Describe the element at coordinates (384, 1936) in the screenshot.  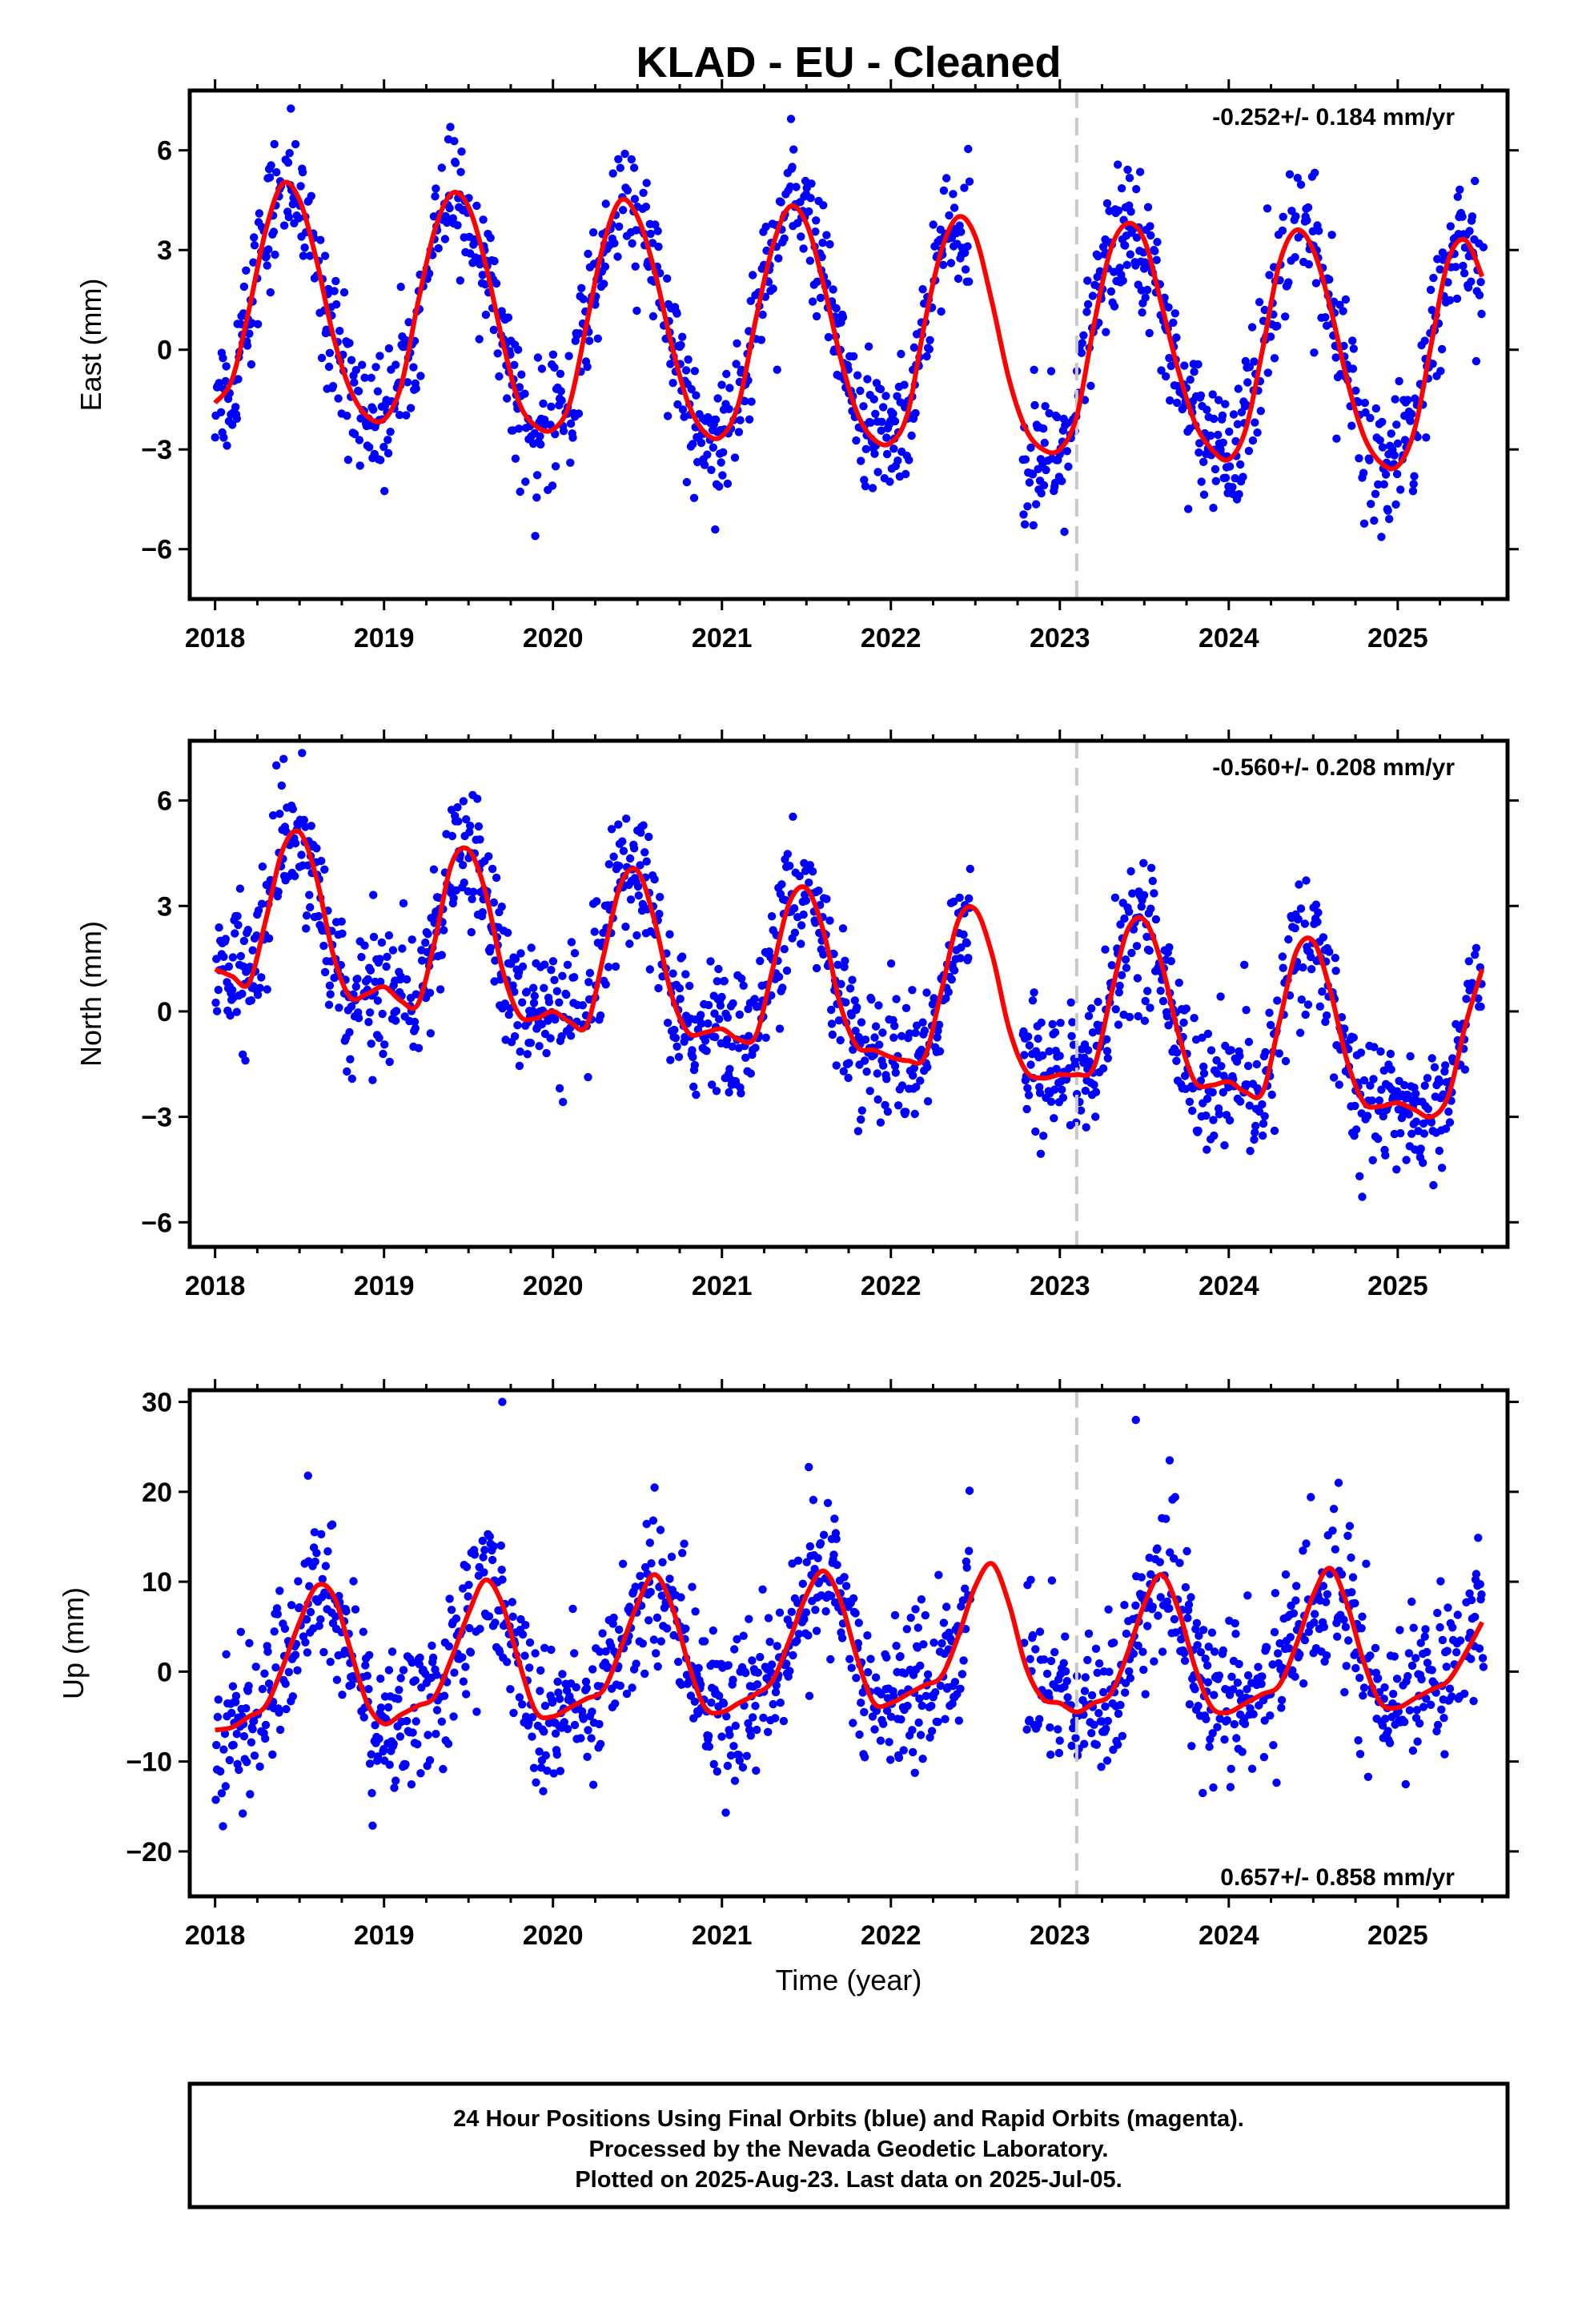
I see `x-tick-label: 2019` at that location.